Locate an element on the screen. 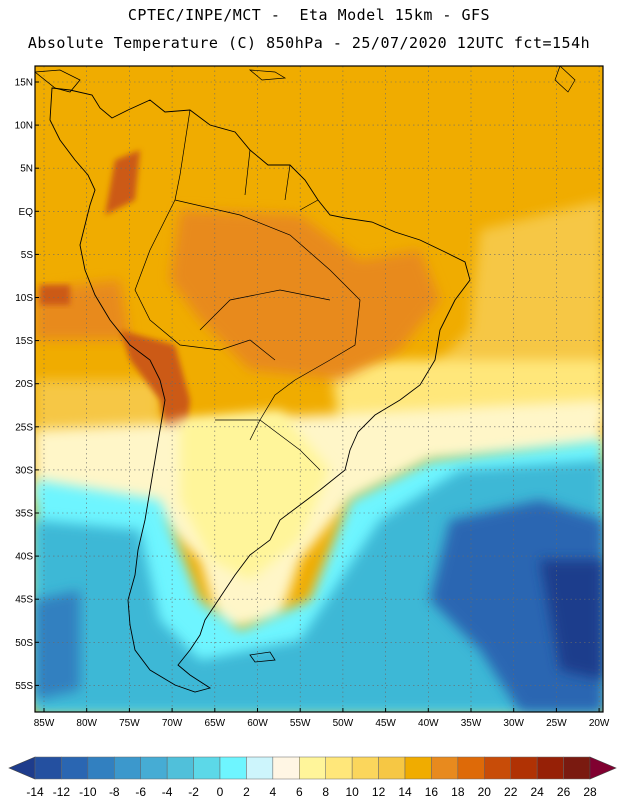 This screenshot has width=618, height=800. colorbar-label: 24 is located at coordinates (537, 792).